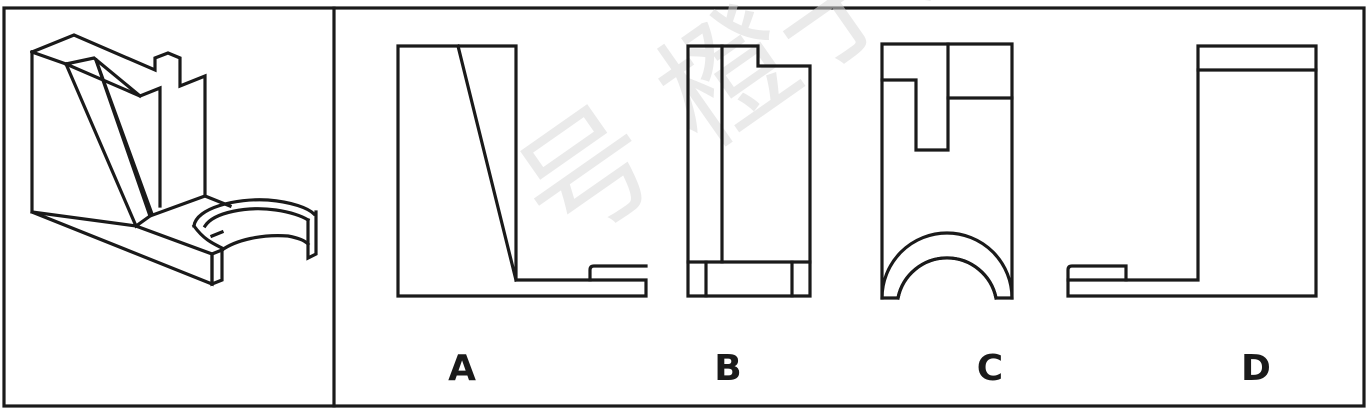  I want to click on wall-top, so click(118, 115).